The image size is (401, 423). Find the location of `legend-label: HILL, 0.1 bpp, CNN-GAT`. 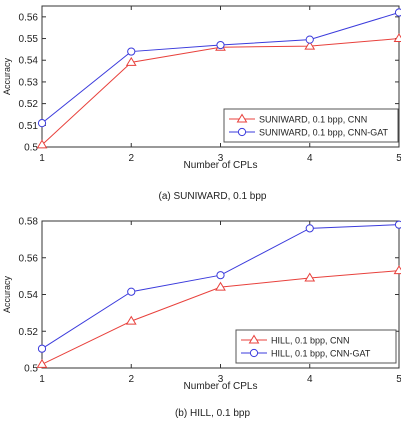

legend-label: HILL, 0.1 bpp, CNN-GAT is located at coordinates (321, 354).